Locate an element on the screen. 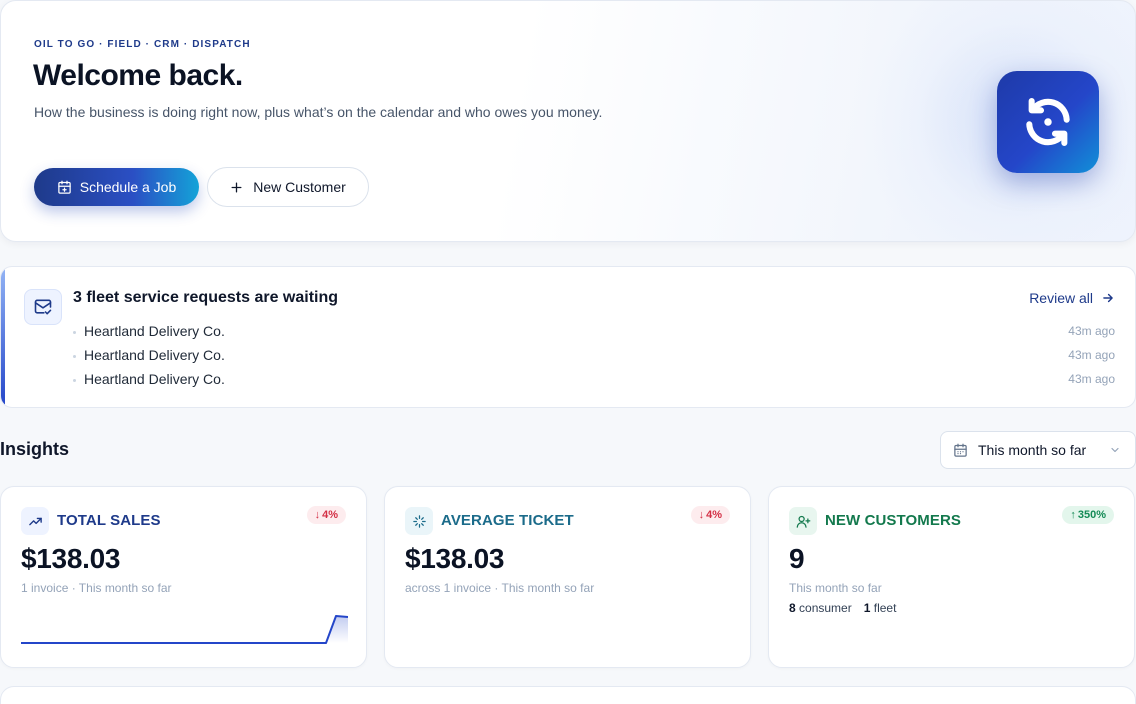 The image size is (1136, 704). sync-icon is located at coordinates (1048, 122).